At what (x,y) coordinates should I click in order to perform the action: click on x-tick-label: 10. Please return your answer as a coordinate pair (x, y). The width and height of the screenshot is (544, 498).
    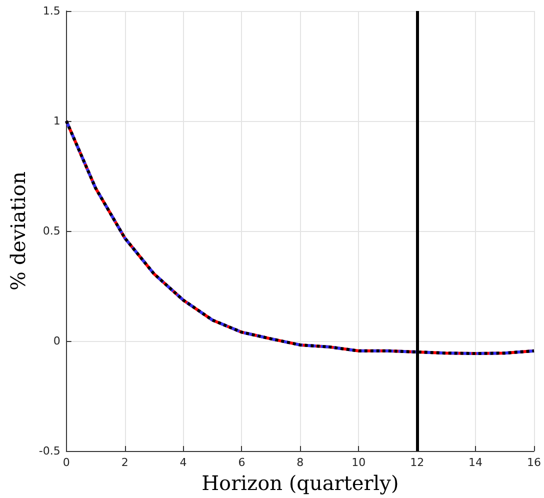
    Looking at the image, I should click on (359, 462).